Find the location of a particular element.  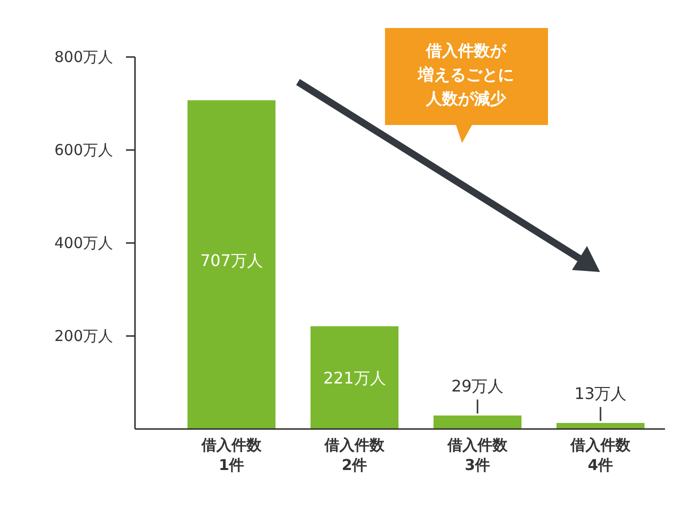

callout: 借入件数が増えるごとに人数が減少 is located at coordinates (466, 85).